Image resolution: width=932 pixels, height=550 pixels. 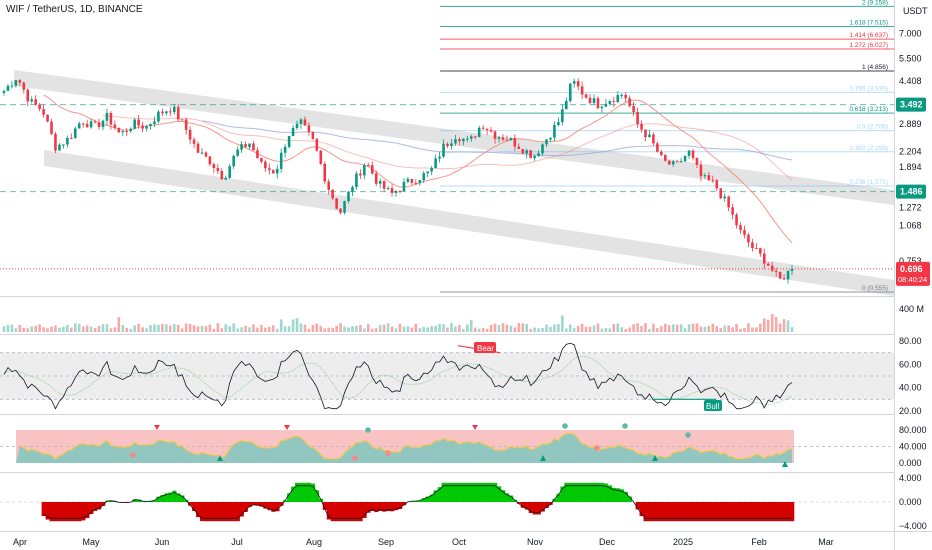 I want to click on price-tick: 4.408, so click(x=910, y=81).